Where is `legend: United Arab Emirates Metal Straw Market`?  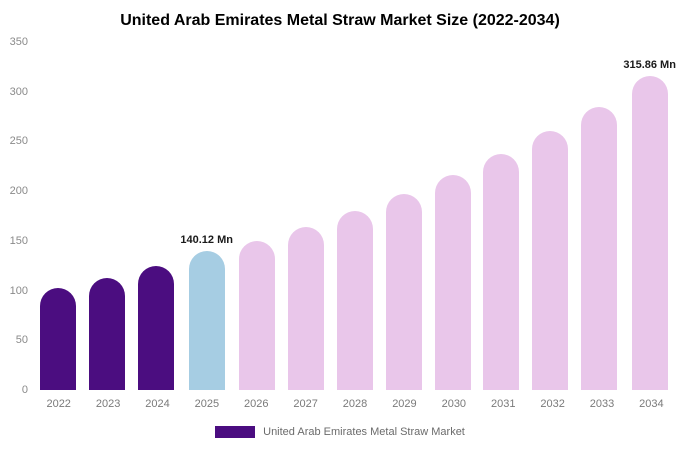
legend: United Arab Emirates Metal Straw Market is located at coordinates (340, 432).